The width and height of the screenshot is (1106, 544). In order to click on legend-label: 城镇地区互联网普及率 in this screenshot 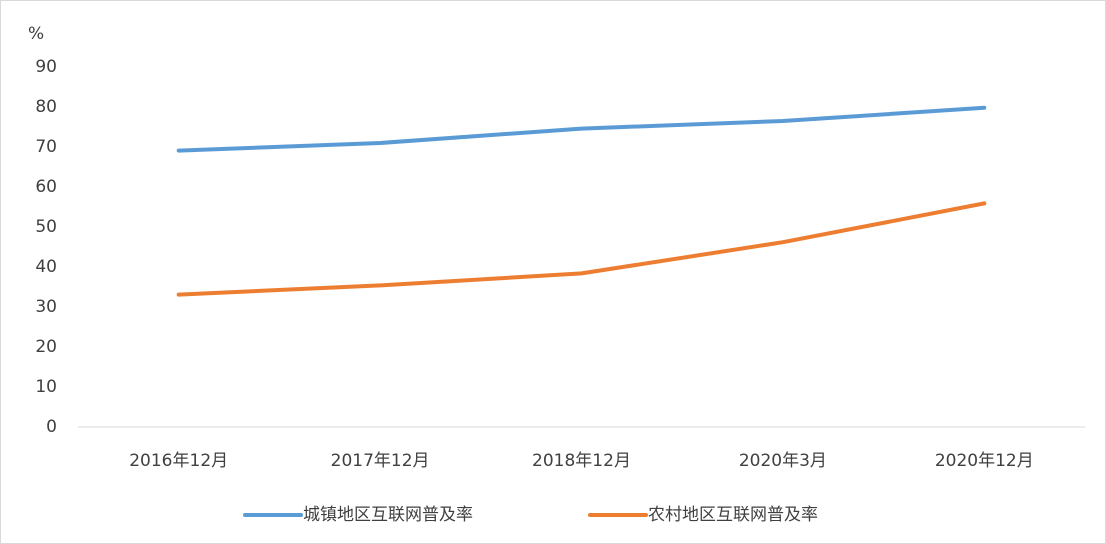, I will do `click(388, 515)`.